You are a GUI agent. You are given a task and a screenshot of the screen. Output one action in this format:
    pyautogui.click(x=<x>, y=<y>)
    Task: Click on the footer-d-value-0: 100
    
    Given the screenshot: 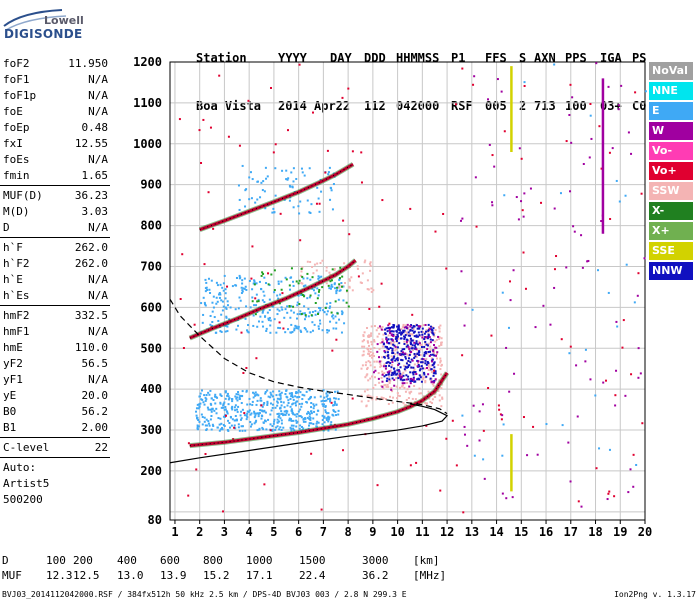 What is the action you would take?
    pyautogui.click(x=56, y=560)
    